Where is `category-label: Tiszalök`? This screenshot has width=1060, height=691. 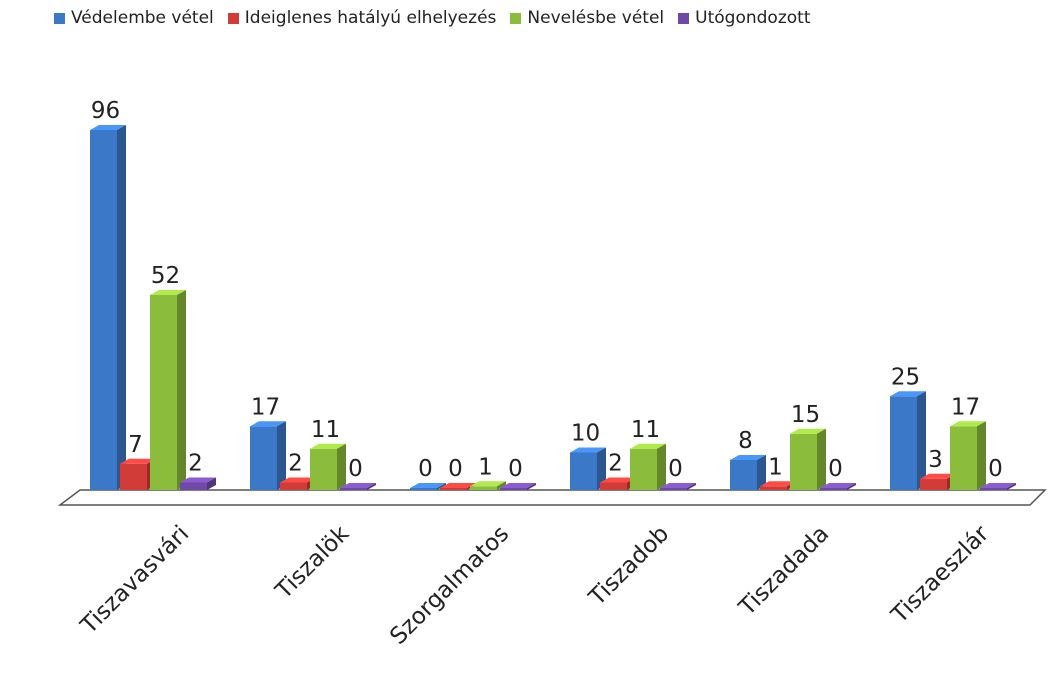
category-label: Tiszalök is located at coordinates (312, 562).